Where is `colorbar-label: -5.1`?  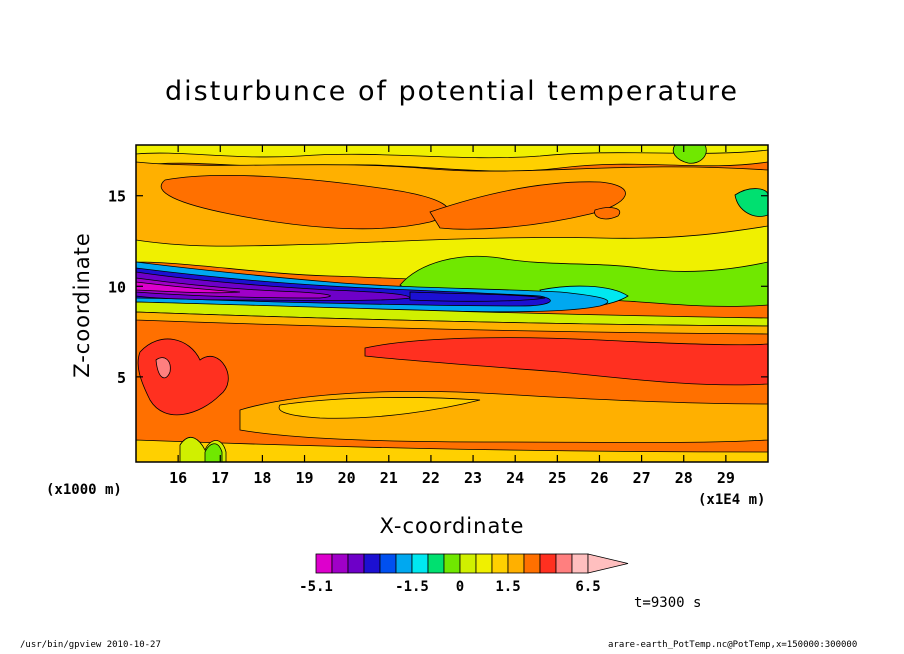
colorbar-label: -5.1 is located at coordinates (316, 587).